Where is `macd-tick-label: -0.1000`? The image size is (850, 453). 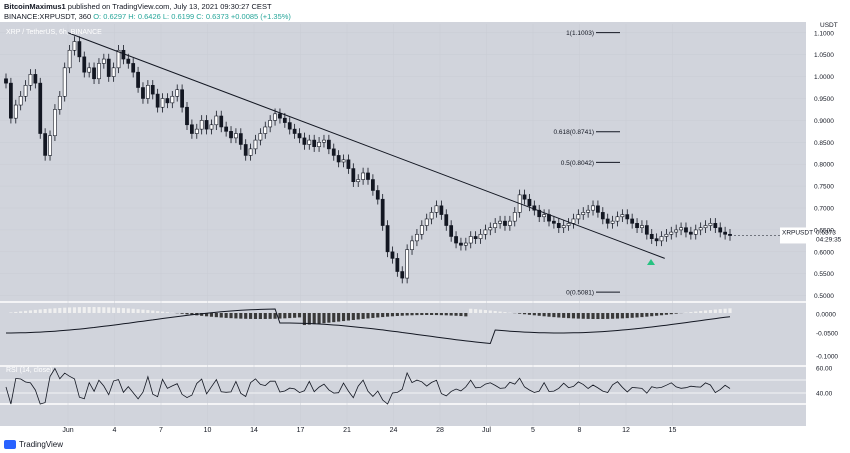 macd-tick-label: -0.1000 is located at coordinates (827, 357).